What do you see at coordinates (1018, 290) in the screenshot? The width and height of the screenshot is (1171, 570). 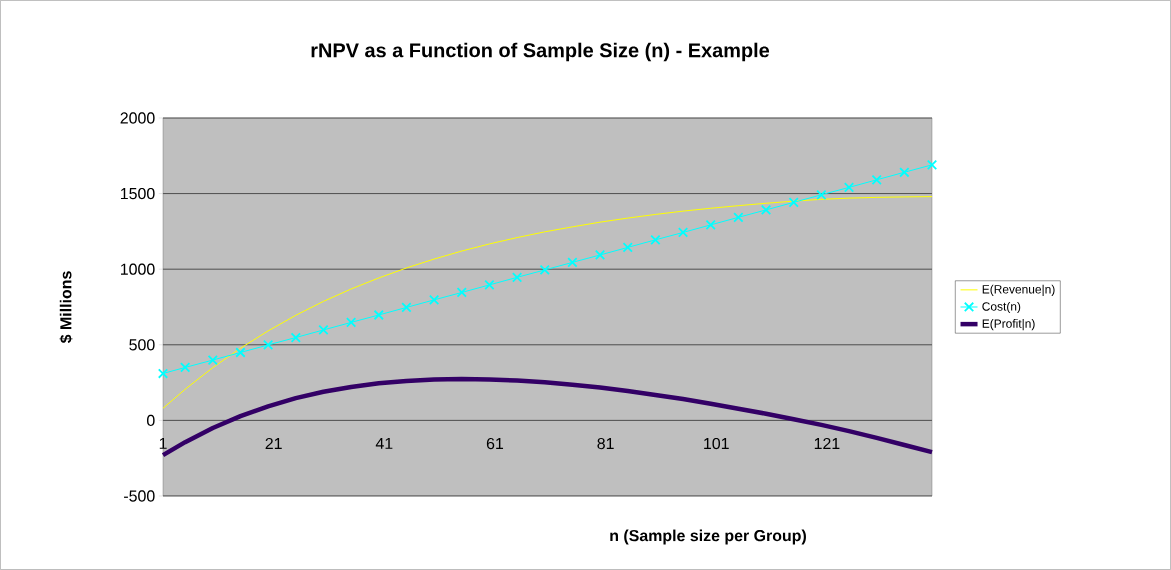 I see `legend-label: E(Revenue|n)` at bounding box center [1018, 290].